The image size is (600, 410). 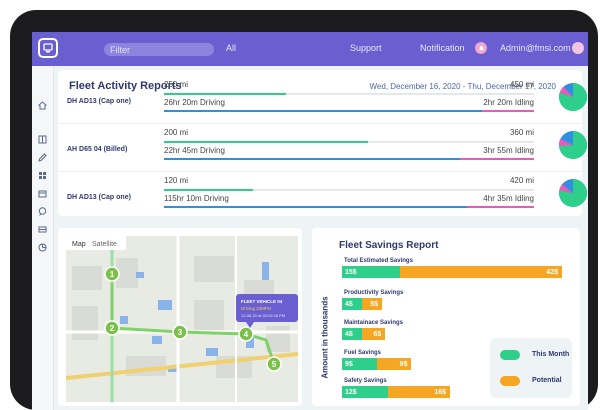 I want to click on svg-text: 2, so click(x=112, y=328).